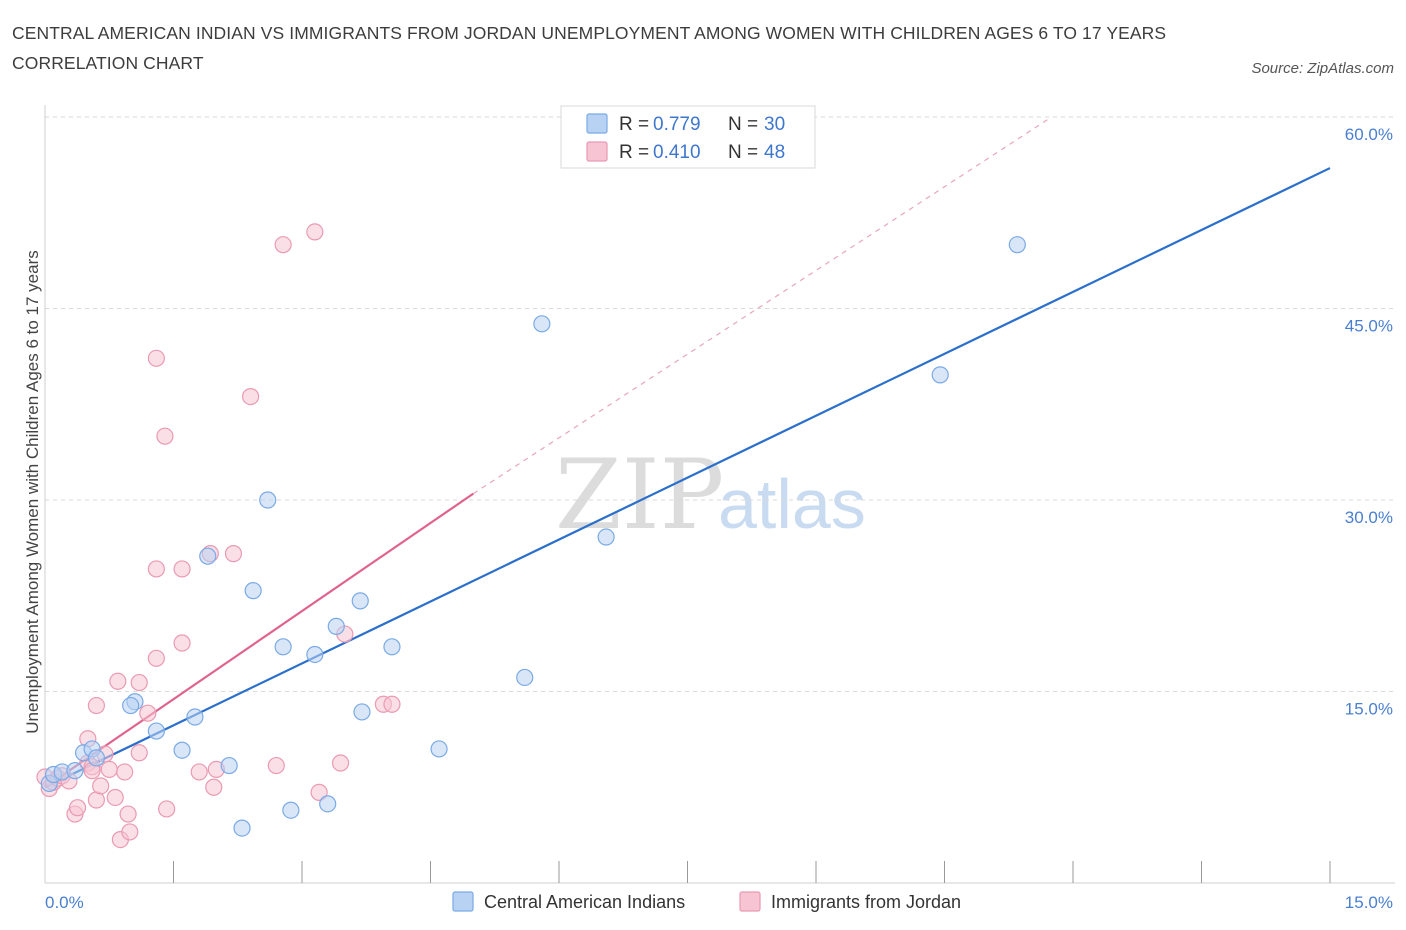  What do you see at coordinates (597, 123) in the screenshot?
I see `legend-swatch-blue` at bounding box center [597, 123].